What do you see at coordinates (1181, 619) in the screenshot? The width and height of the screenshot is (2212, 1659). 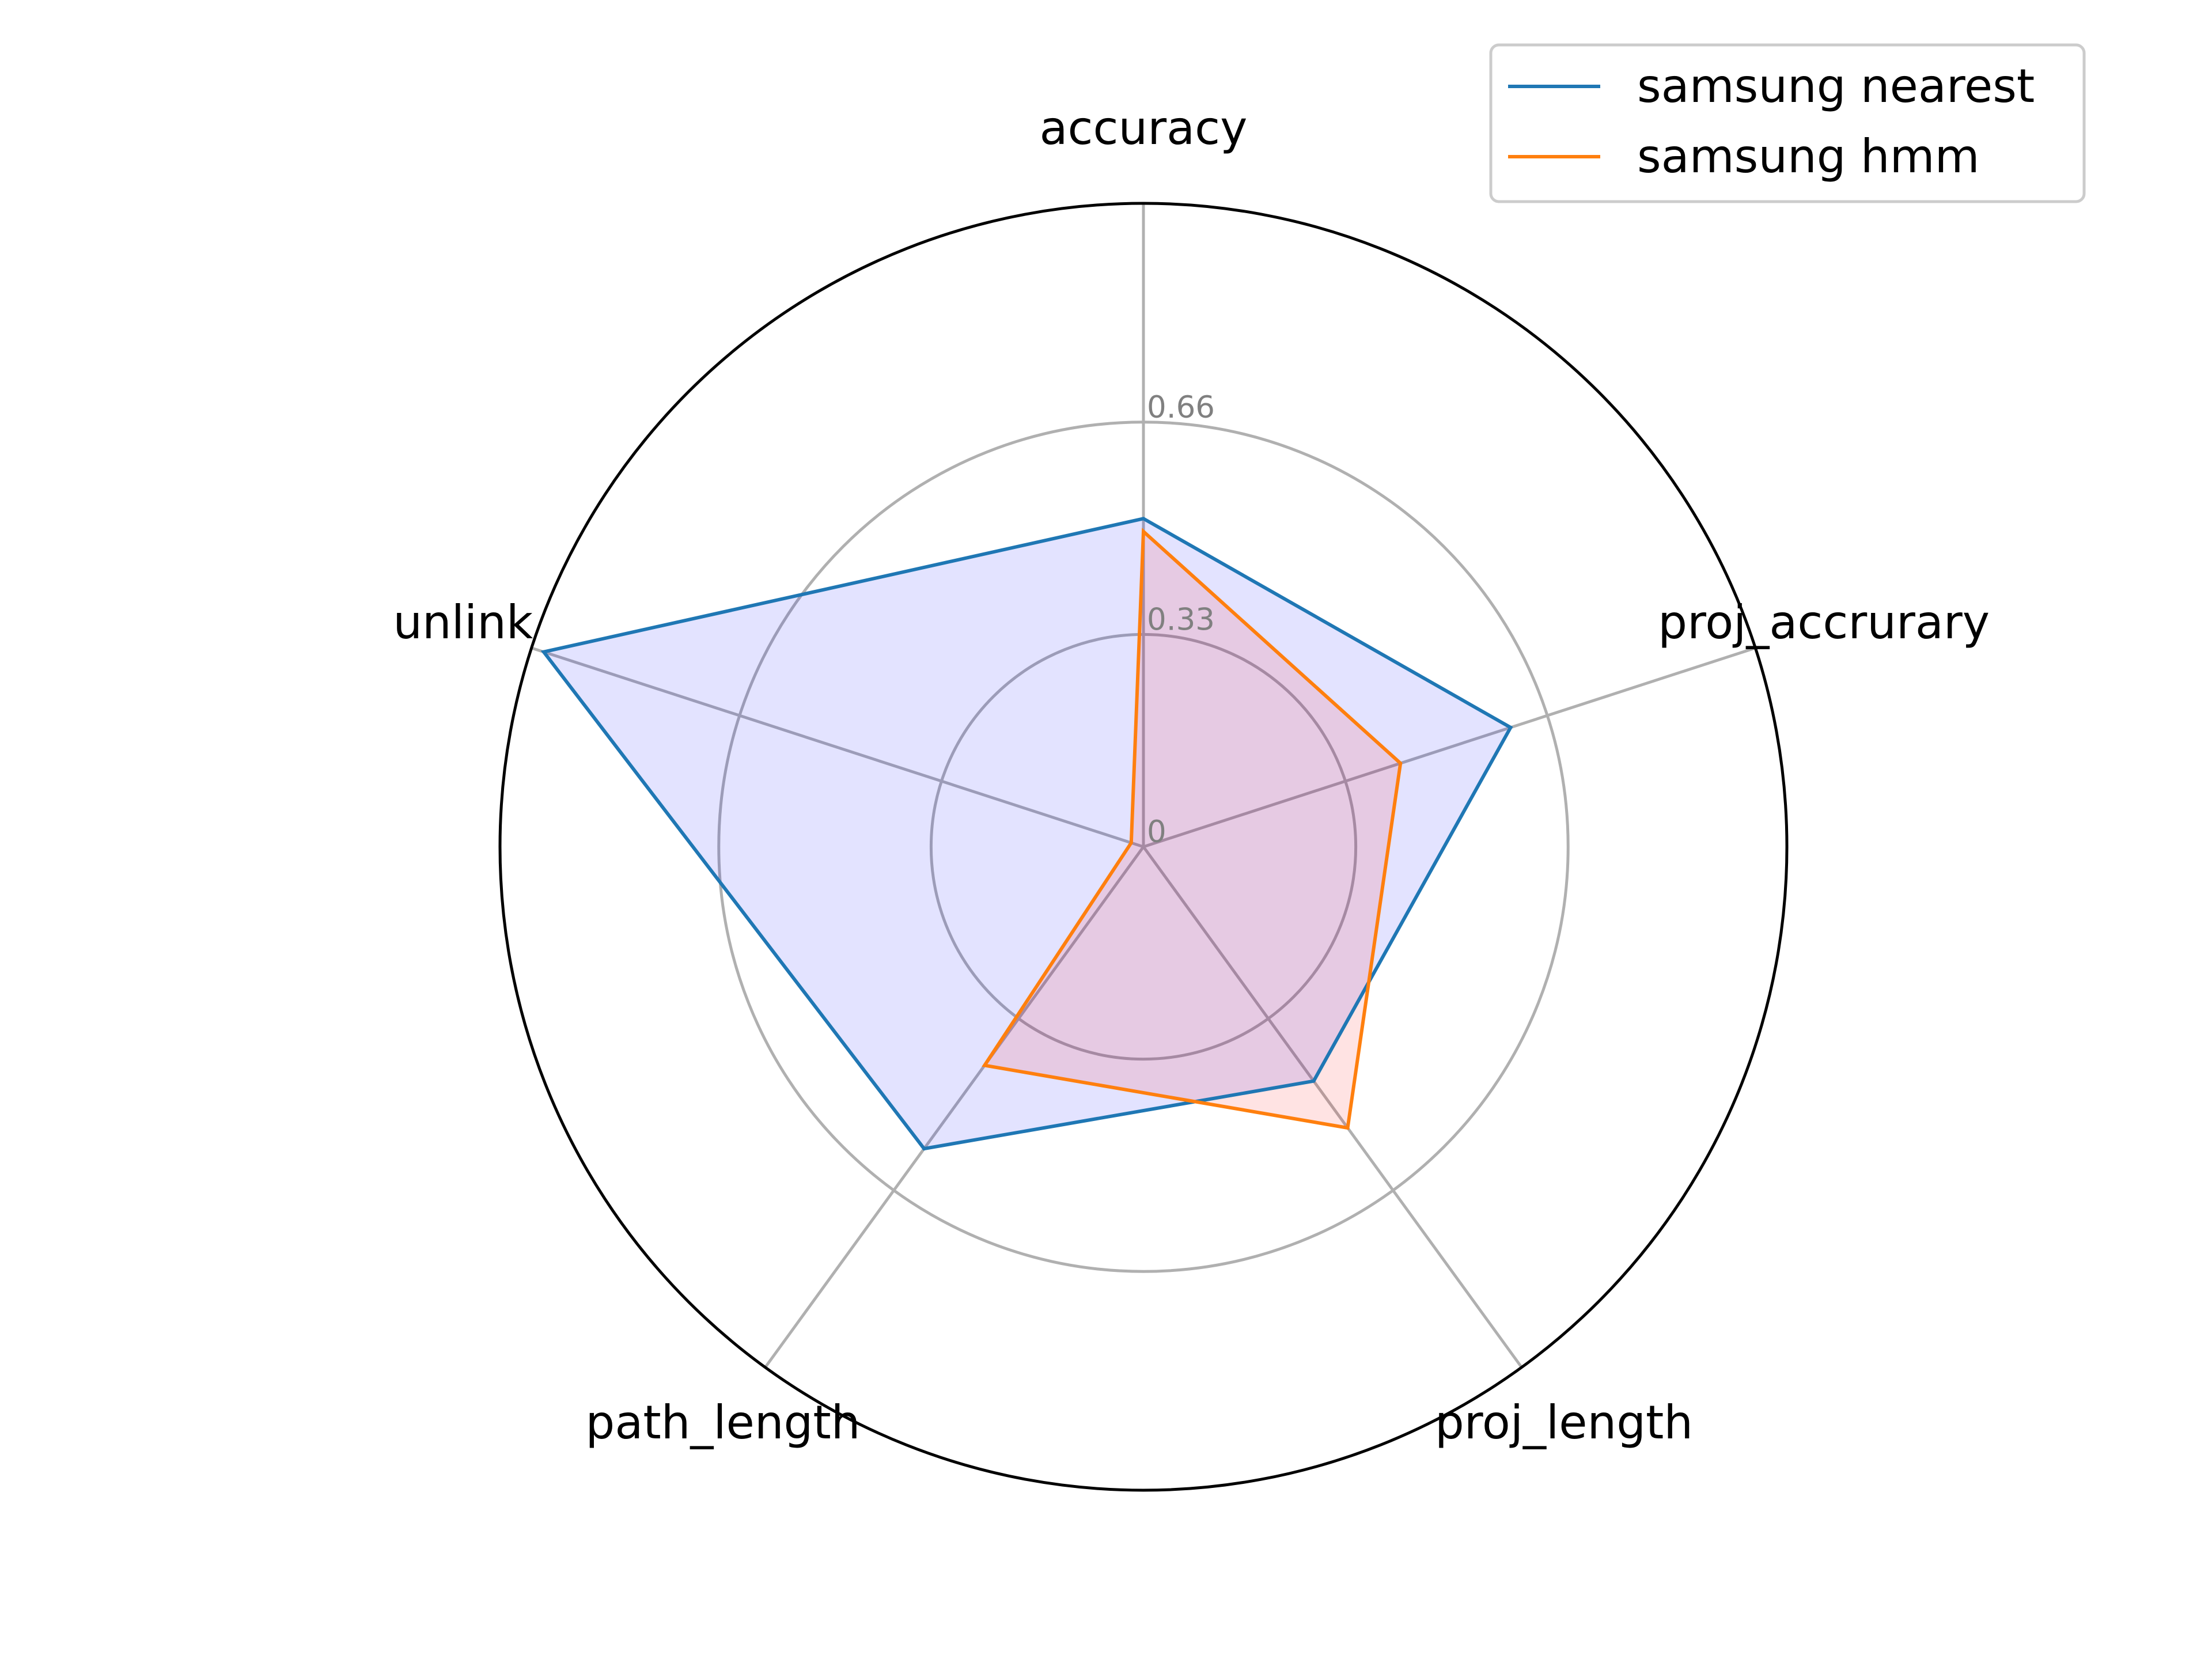 I see `rtick-label-1: 0.33` at bounding box center [1181, 619].